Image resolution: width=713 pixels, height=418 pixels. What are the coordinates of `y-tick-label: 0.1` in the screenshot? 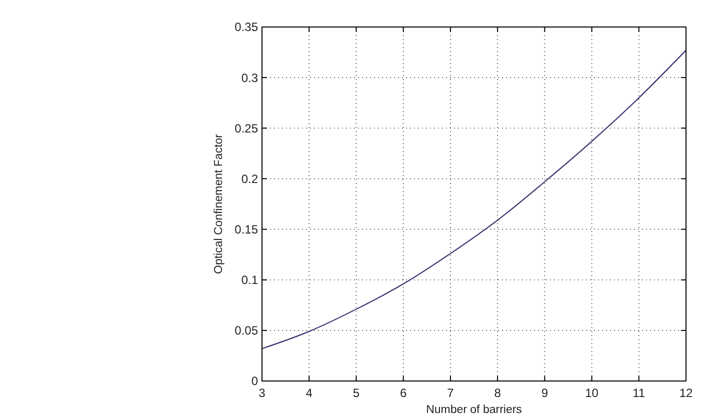 It's located at (249, 280).